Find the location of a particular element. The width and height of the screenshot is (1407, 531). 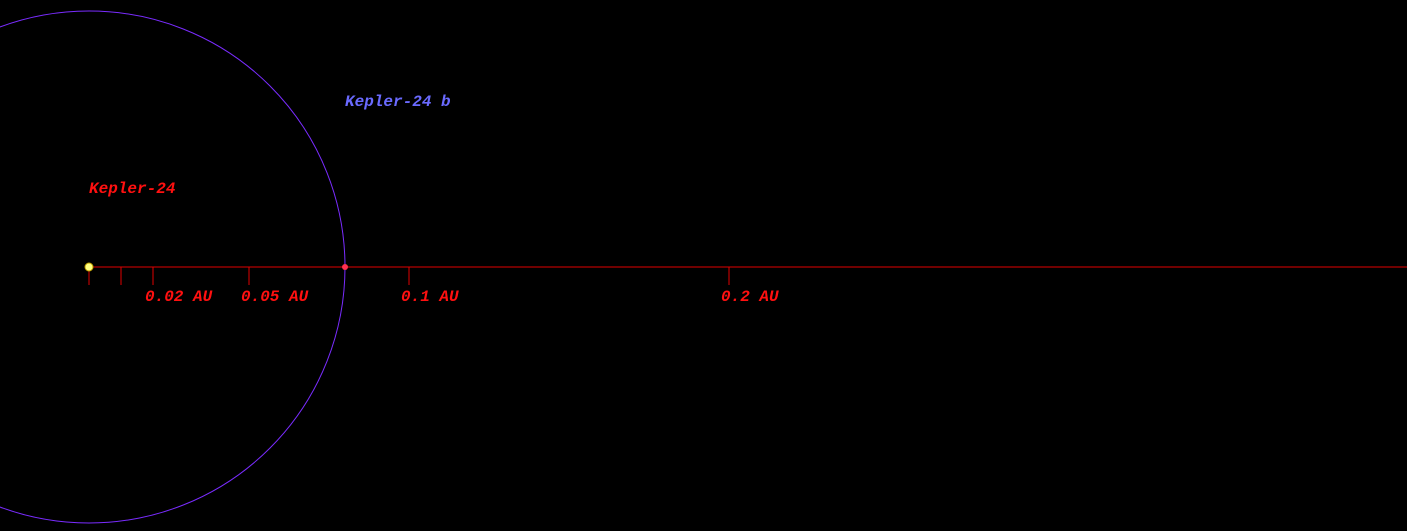

star-label: Kepler-24 is located at coordinates (132, 189).